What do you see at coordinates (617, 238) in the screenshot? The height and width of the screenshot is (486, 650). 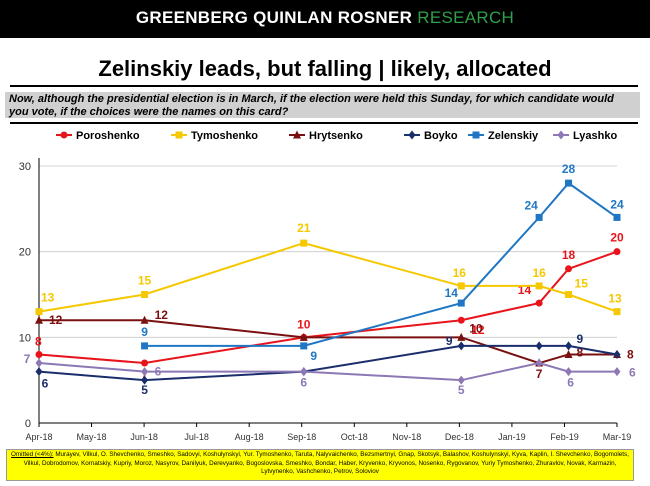 I see `data-label: 20` at bounding box center [617, 238].